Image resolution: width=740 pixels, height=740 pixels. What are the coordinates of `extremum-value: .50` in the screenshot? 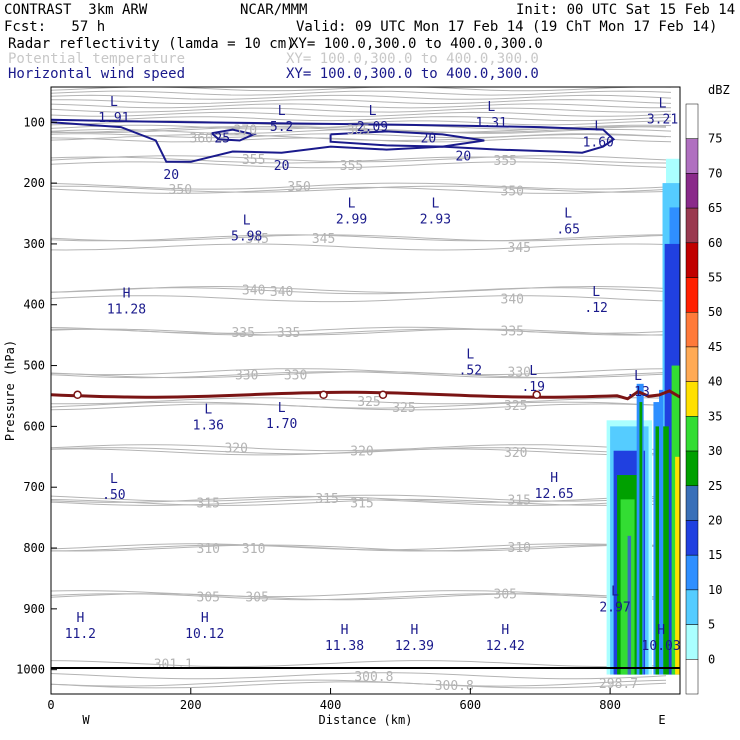 It's located at (113, 495).